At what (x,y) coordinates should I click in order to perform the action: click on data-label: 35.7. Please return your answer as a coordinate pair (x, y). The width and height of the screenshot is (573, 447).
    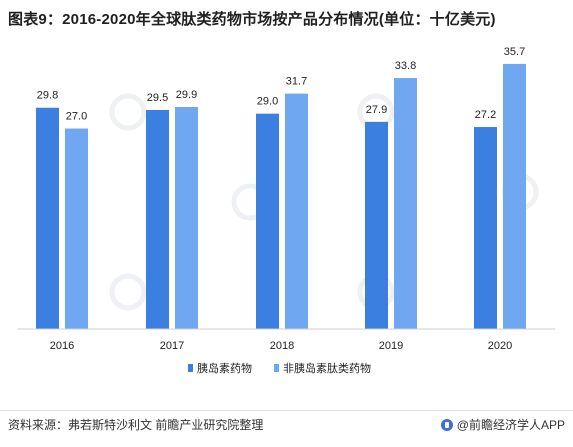
    Looking at the image, I should click on (514, 52).